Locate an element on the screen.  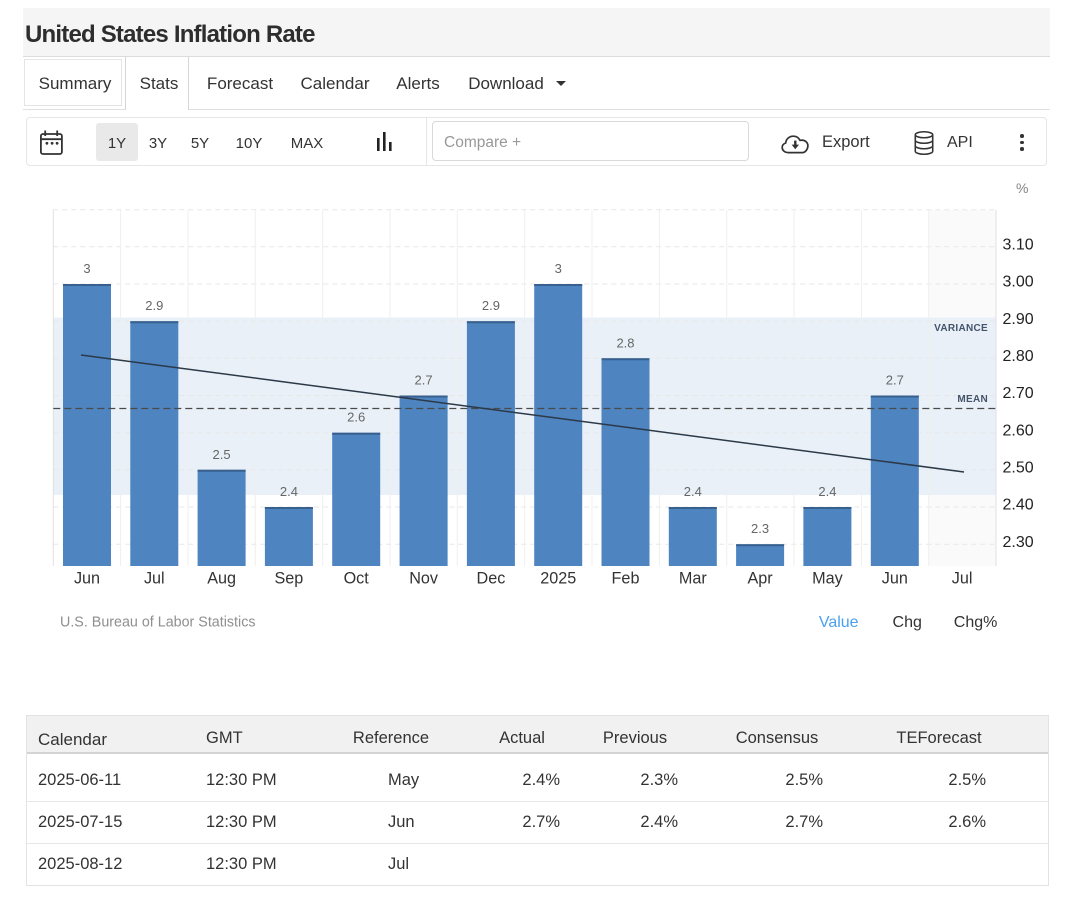
svg-text: Chg% is located at coordinates (976, 622).